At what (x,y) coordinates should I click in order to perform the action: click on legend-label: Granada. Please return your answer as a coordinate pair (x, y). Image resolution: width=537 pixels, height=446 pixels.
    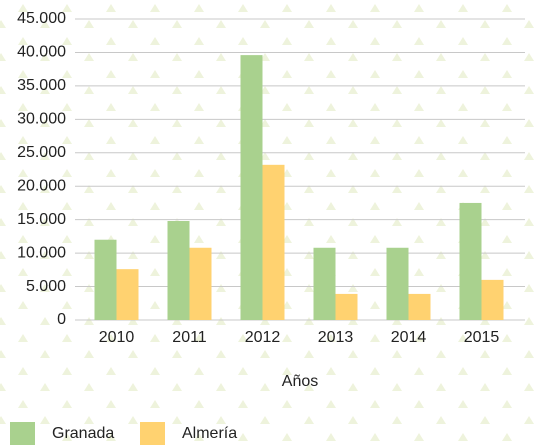
    Looking at the image, I should click on (83, 433).